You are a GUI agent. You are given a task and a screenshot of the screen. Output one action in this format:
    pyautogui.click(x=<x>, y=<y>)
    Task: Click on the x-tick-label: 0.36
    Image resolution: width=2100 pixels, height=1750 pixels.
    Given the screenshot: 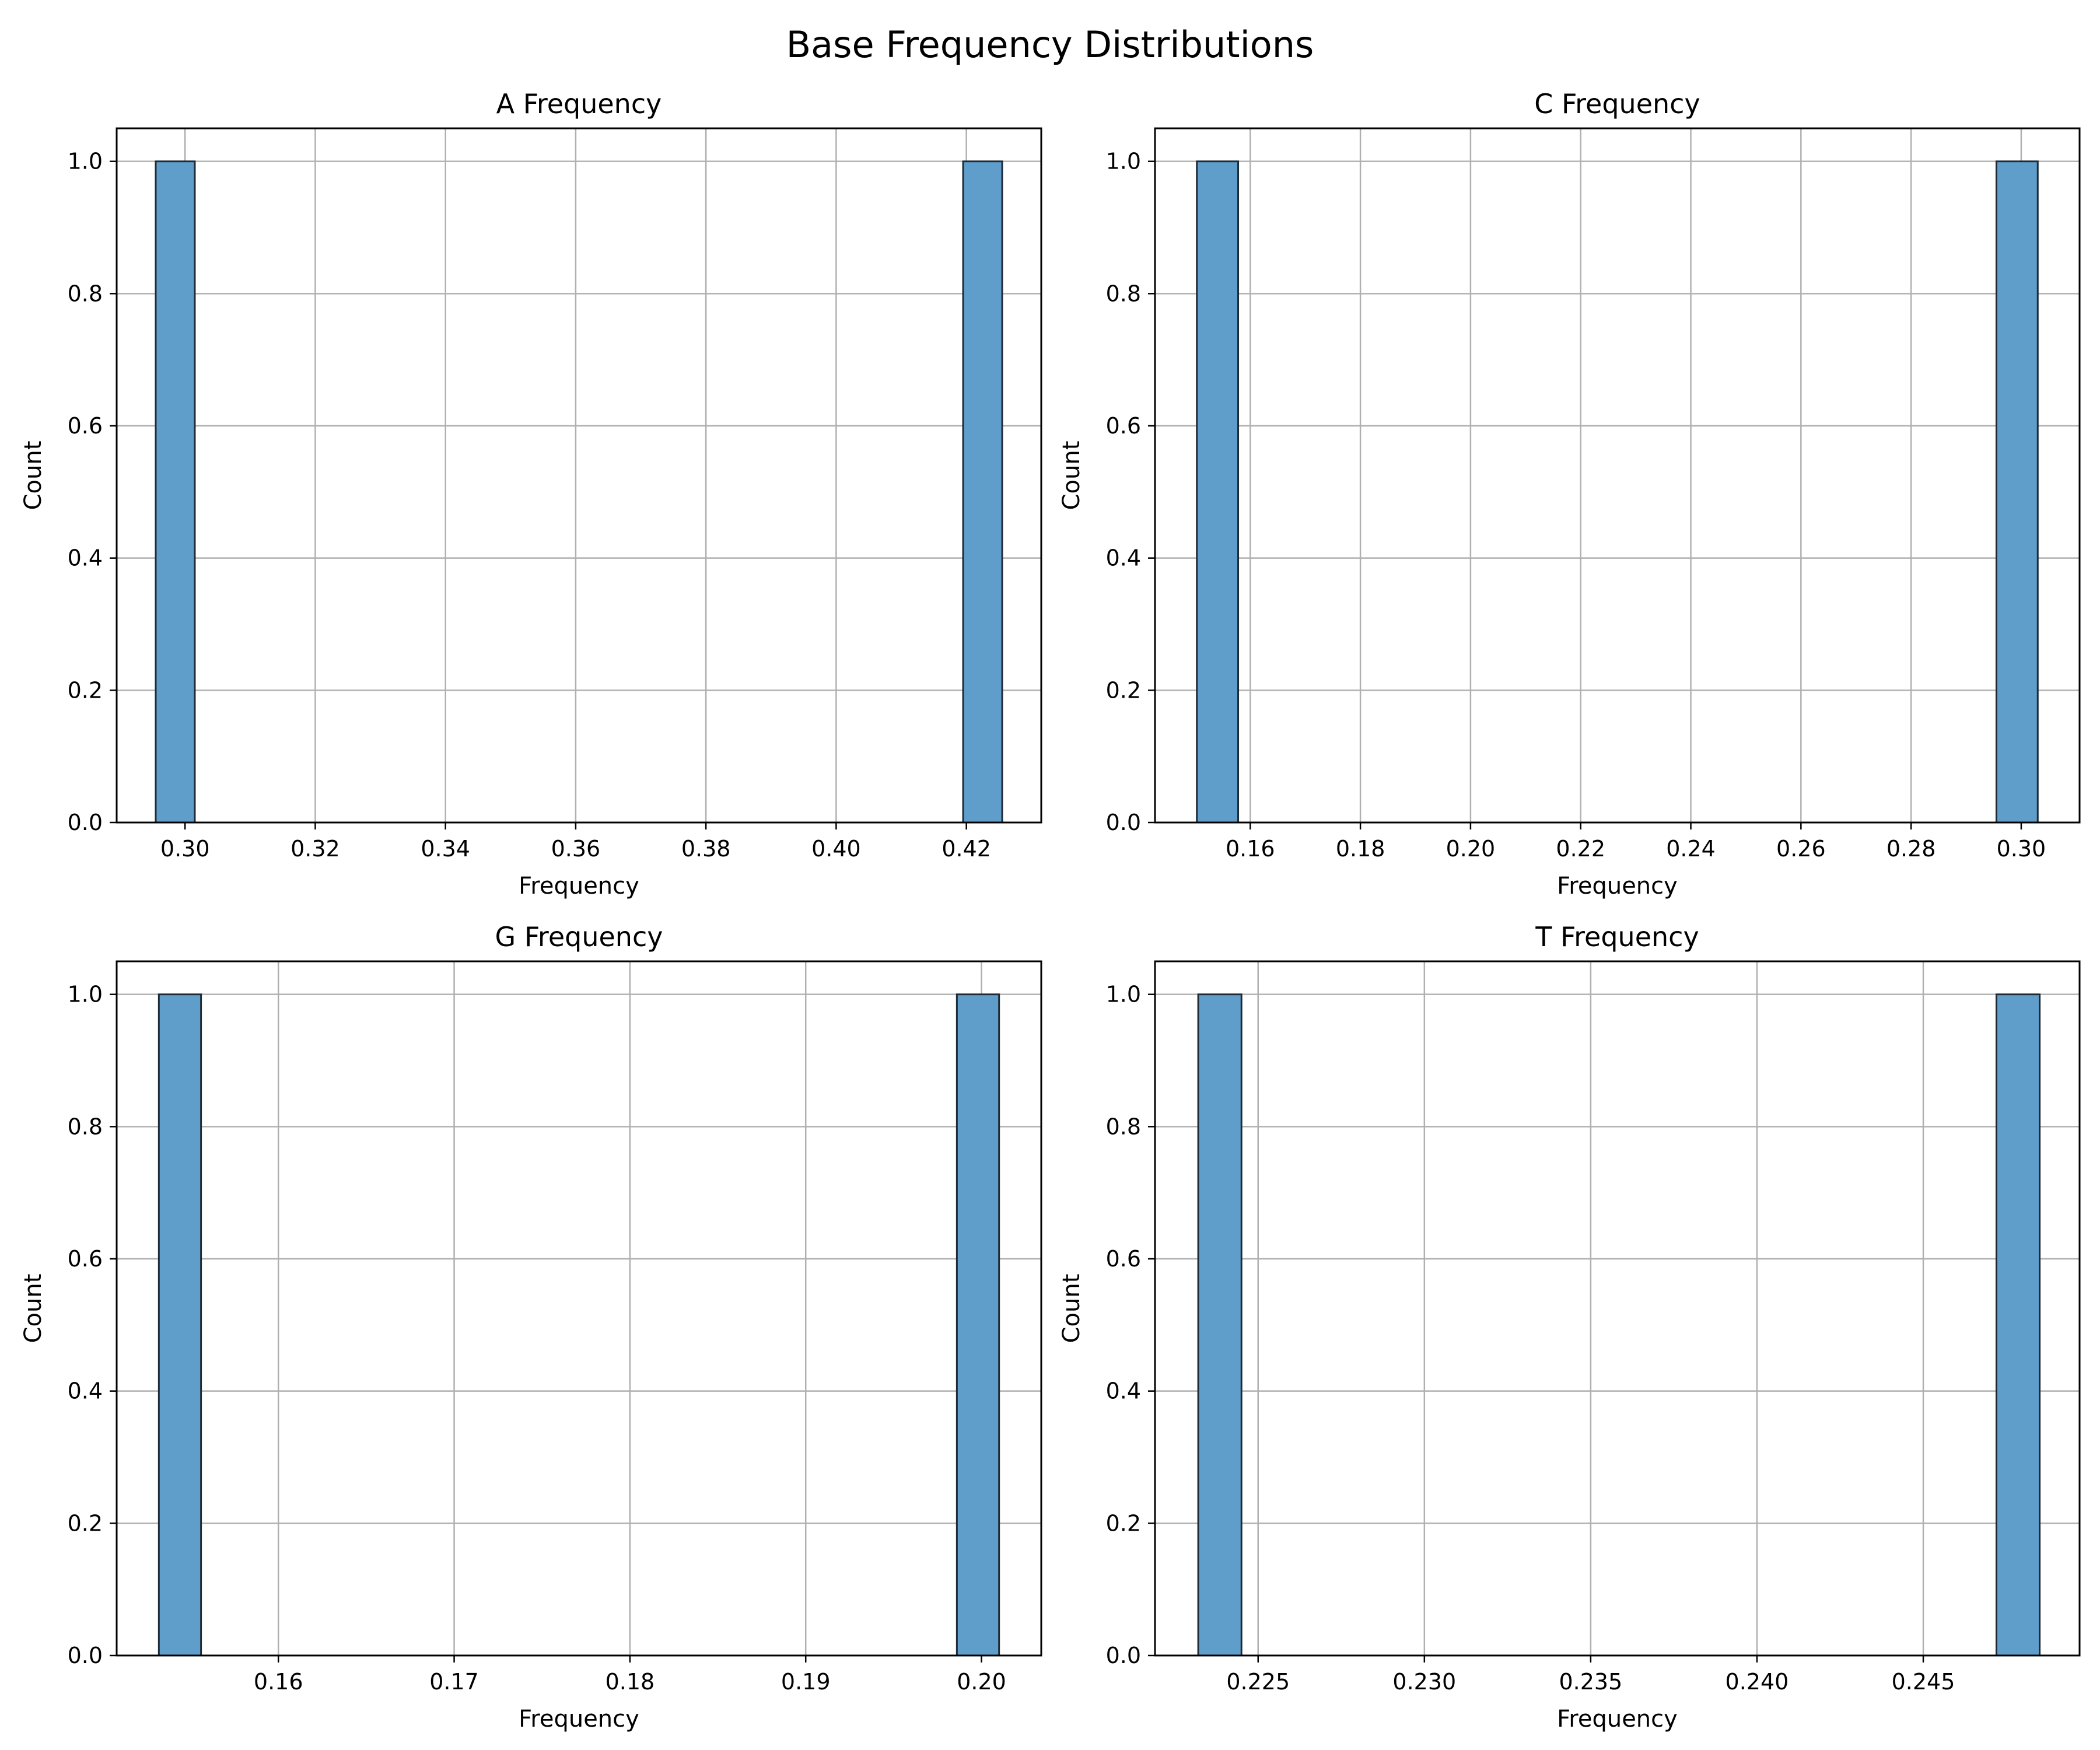 What is the action you would take?
    pyautogui.click(x=576, y=849)
    